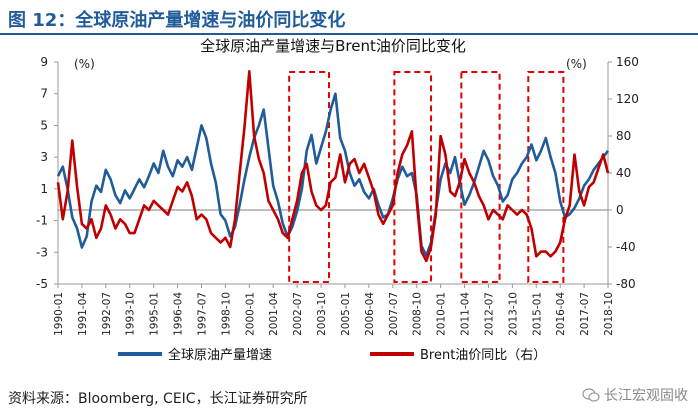  Describe the element at coordinates (59, 314) in the screenshot. I see `x-tick-label: 1990-01` at that location.